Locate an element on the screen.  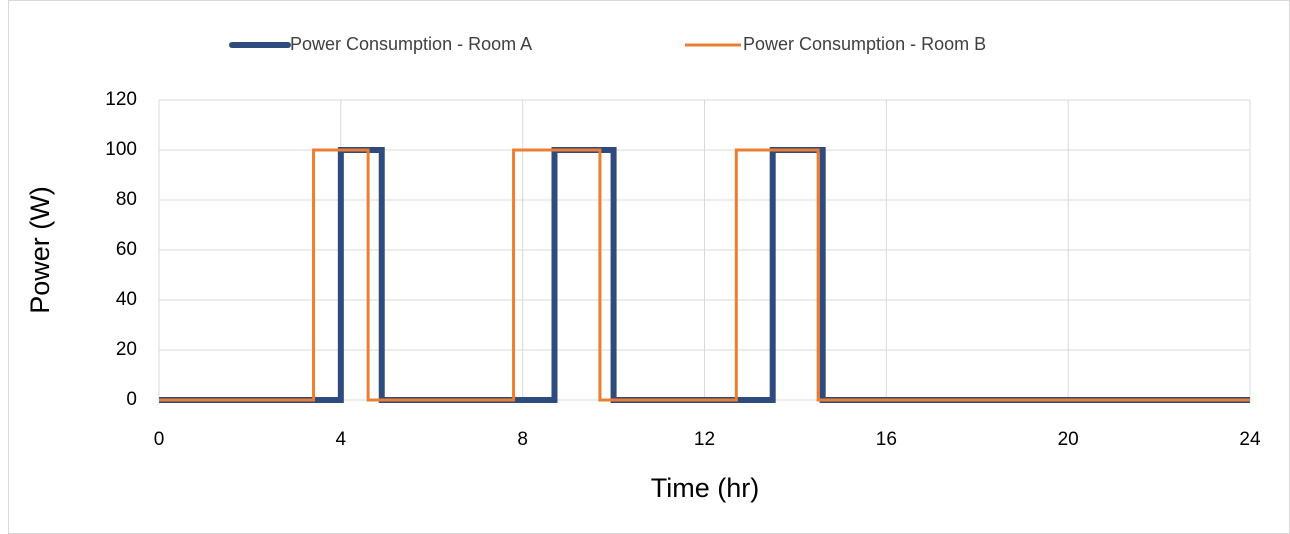
y-axis-title: Power (W) is located at coordinates (40, 250).